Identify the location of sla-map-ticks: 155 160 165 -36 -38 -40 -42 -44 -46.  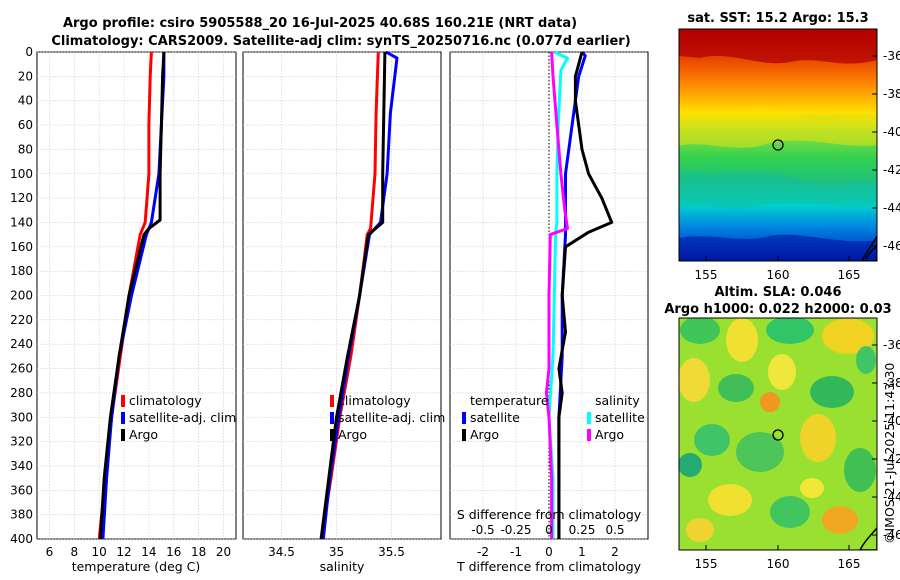
(797, 454).